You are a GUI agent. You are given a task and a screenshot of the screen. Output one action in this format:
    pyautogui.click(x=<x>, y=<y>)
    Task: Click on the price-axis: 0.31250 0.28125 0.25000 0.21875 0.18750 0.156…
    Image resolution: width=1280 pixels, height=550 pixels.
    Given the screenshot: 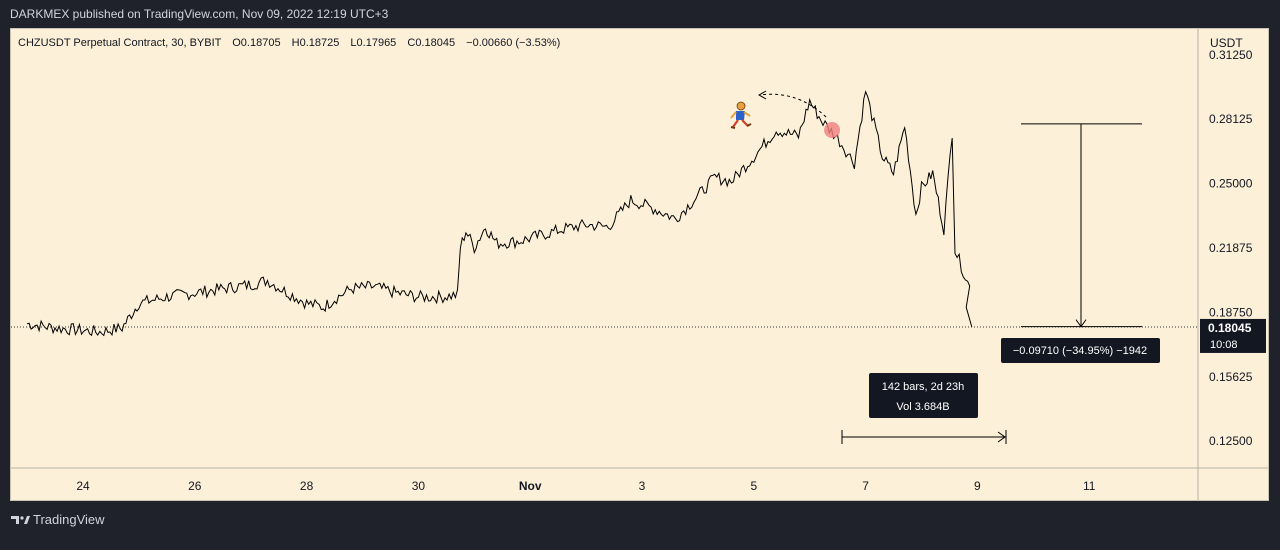 What is the action you would take?
    pyautogui.click(x=1231, y=248)
    